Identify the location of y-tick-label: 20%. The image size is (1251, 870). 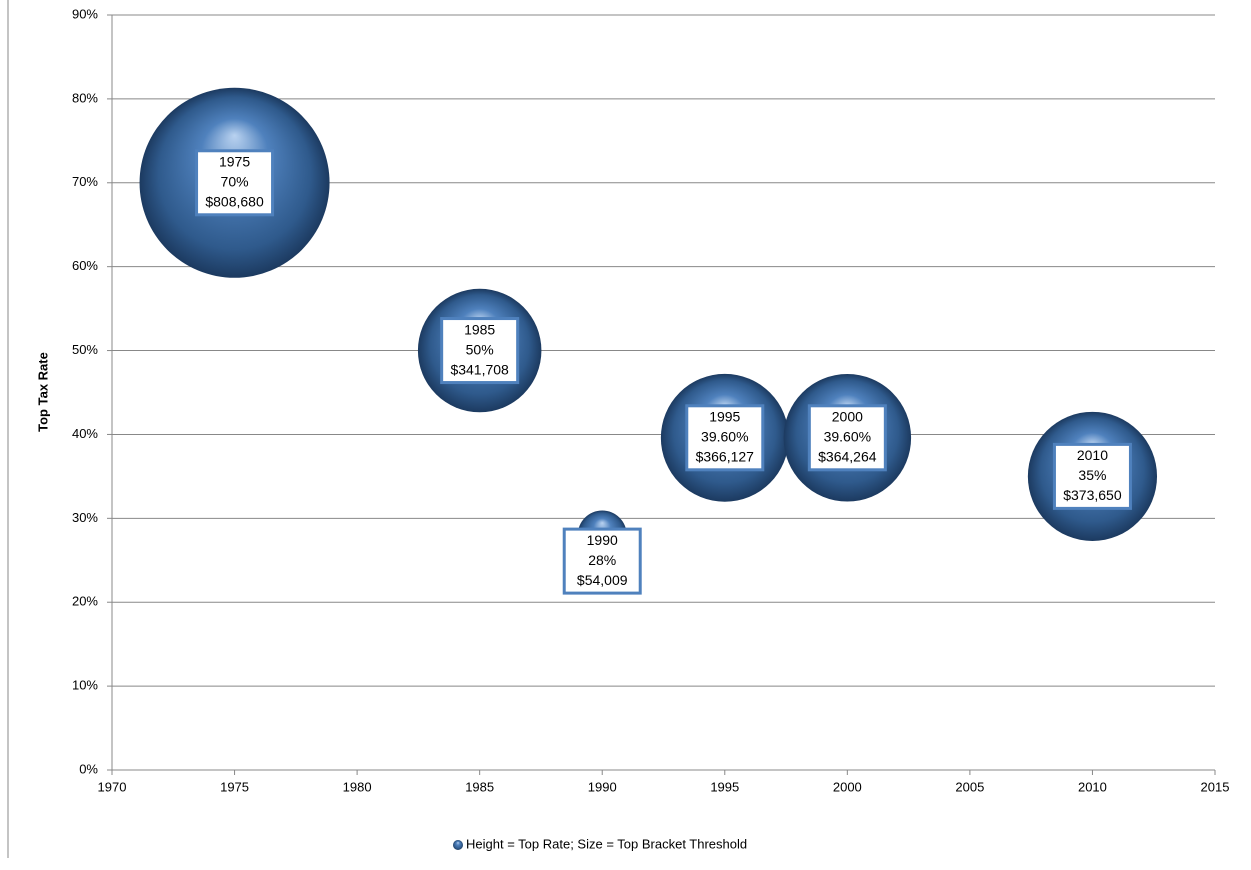
(85, 601).